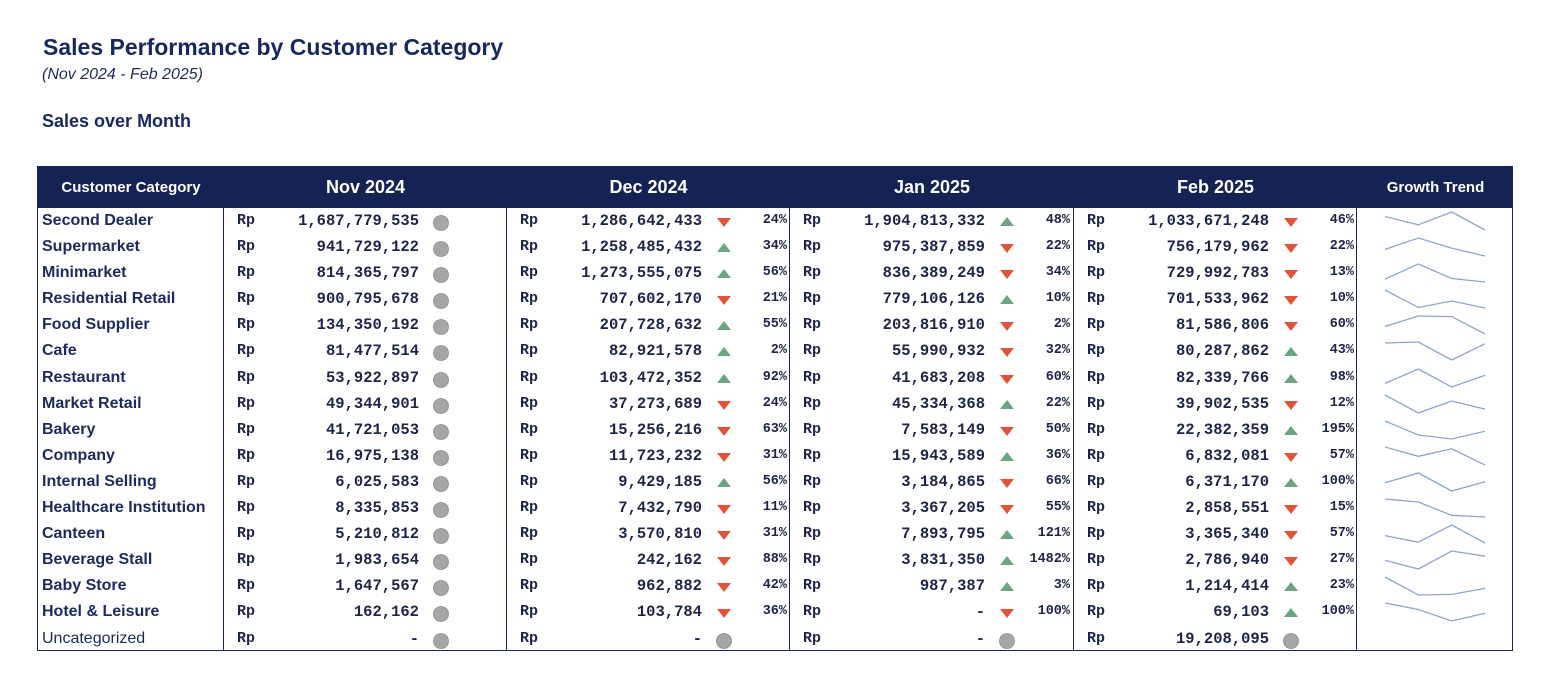 The height and width of the screenshot is (684, 1551). What do you see at coordinates (59, 351) in the screenshot?
I see `category-name: Cafe` at bounding box center [59, 351].